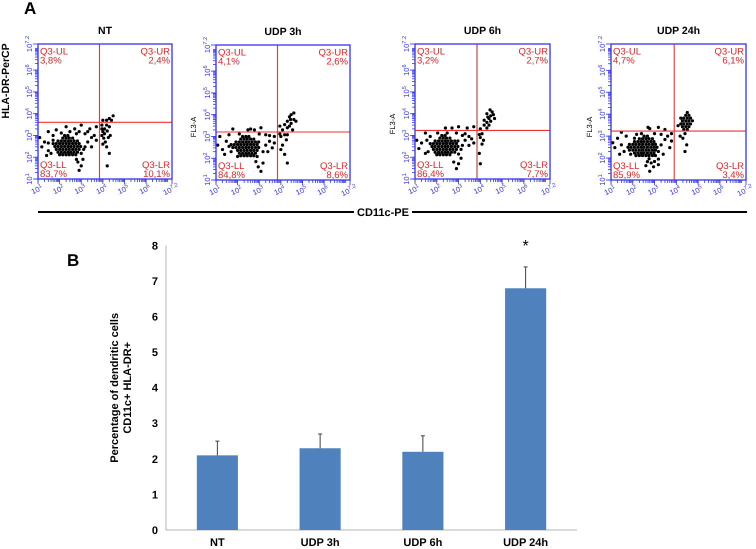 The image size is (756, 549). I want to click on chart-title: UDP 24h, so click(678, 31).